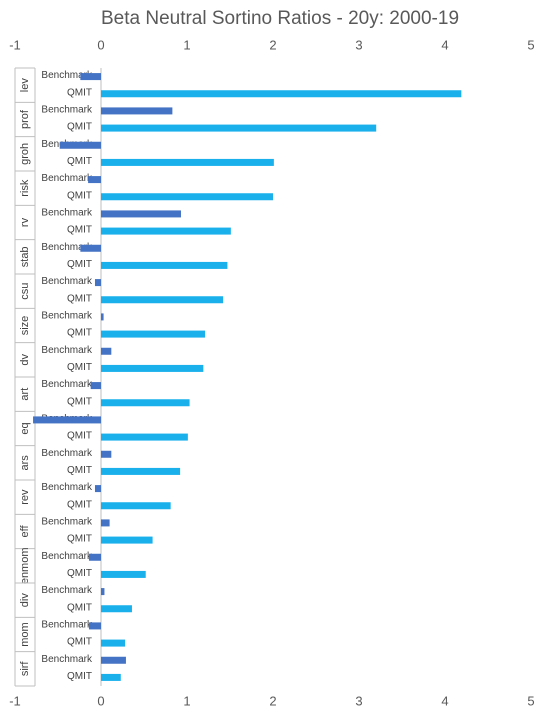 Image resolution: width=548 pixels, height=720 pixels. What do you see at coordinates (25, 634) in the screenshot?
I see `category-label: mom` at bounding box center [25, 634].